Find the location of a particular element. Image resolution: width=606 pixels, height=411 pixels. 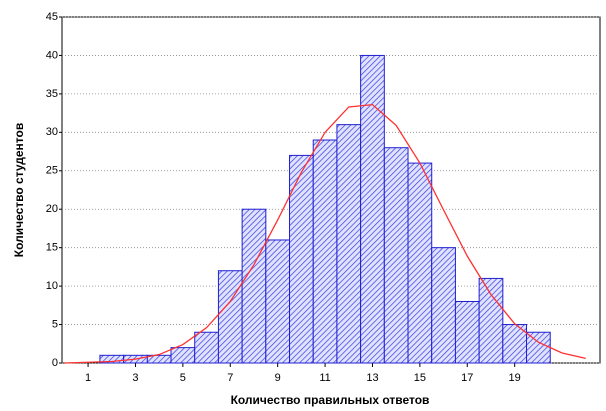

y-tick-label: 15 is located at coordinates (52, 248).